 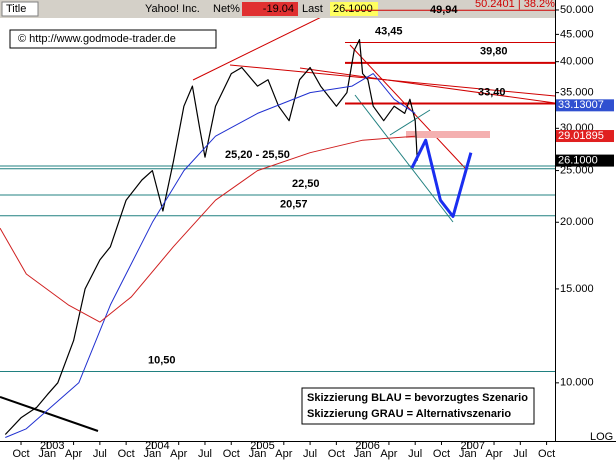 I want to click on y-tick-label: 25.000, so click(x=577, y=170).